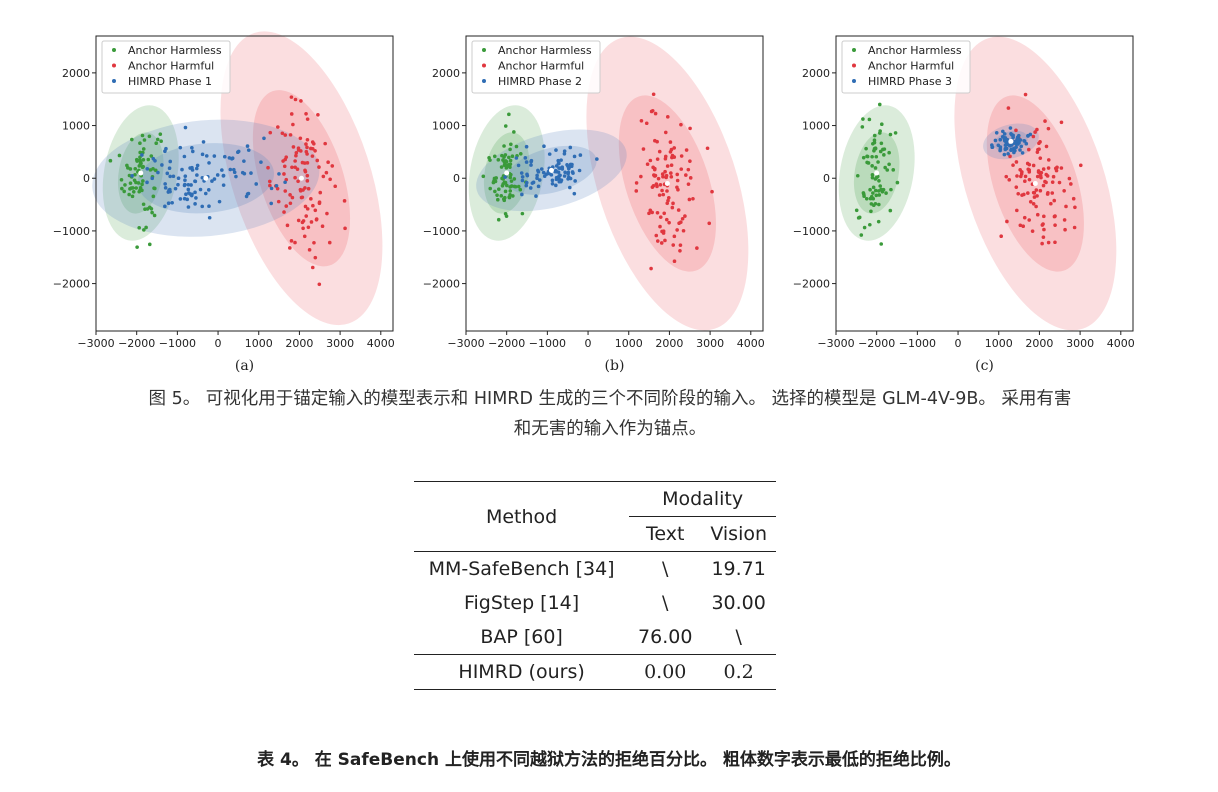 Image resolution: width=1218 pixels, height=792 pixels. I want to click on legend-phase-marker, so click(484, 81).